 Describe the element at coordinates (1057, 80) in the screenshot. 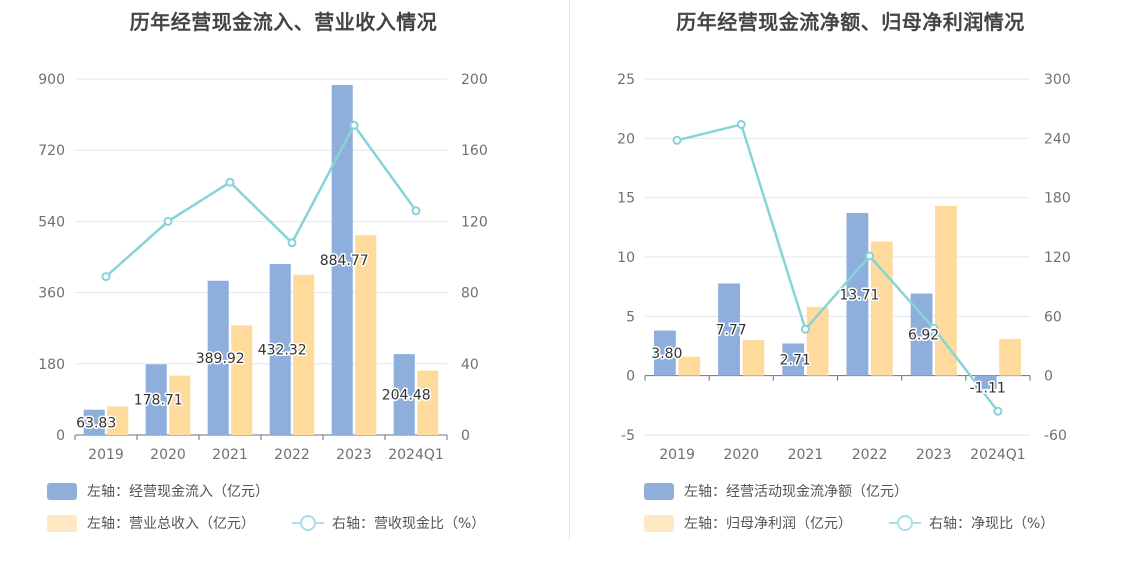

I see `right-axis-tick-label: 300` at that location.